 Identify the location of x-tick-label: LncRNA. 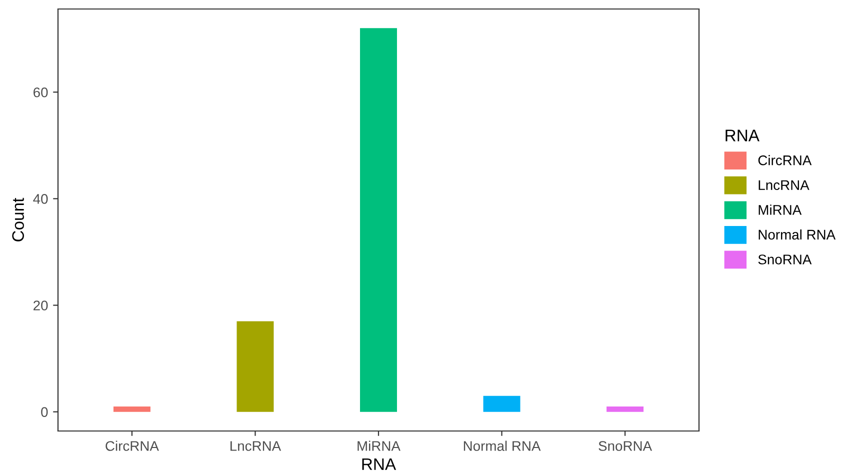
(256, 446).